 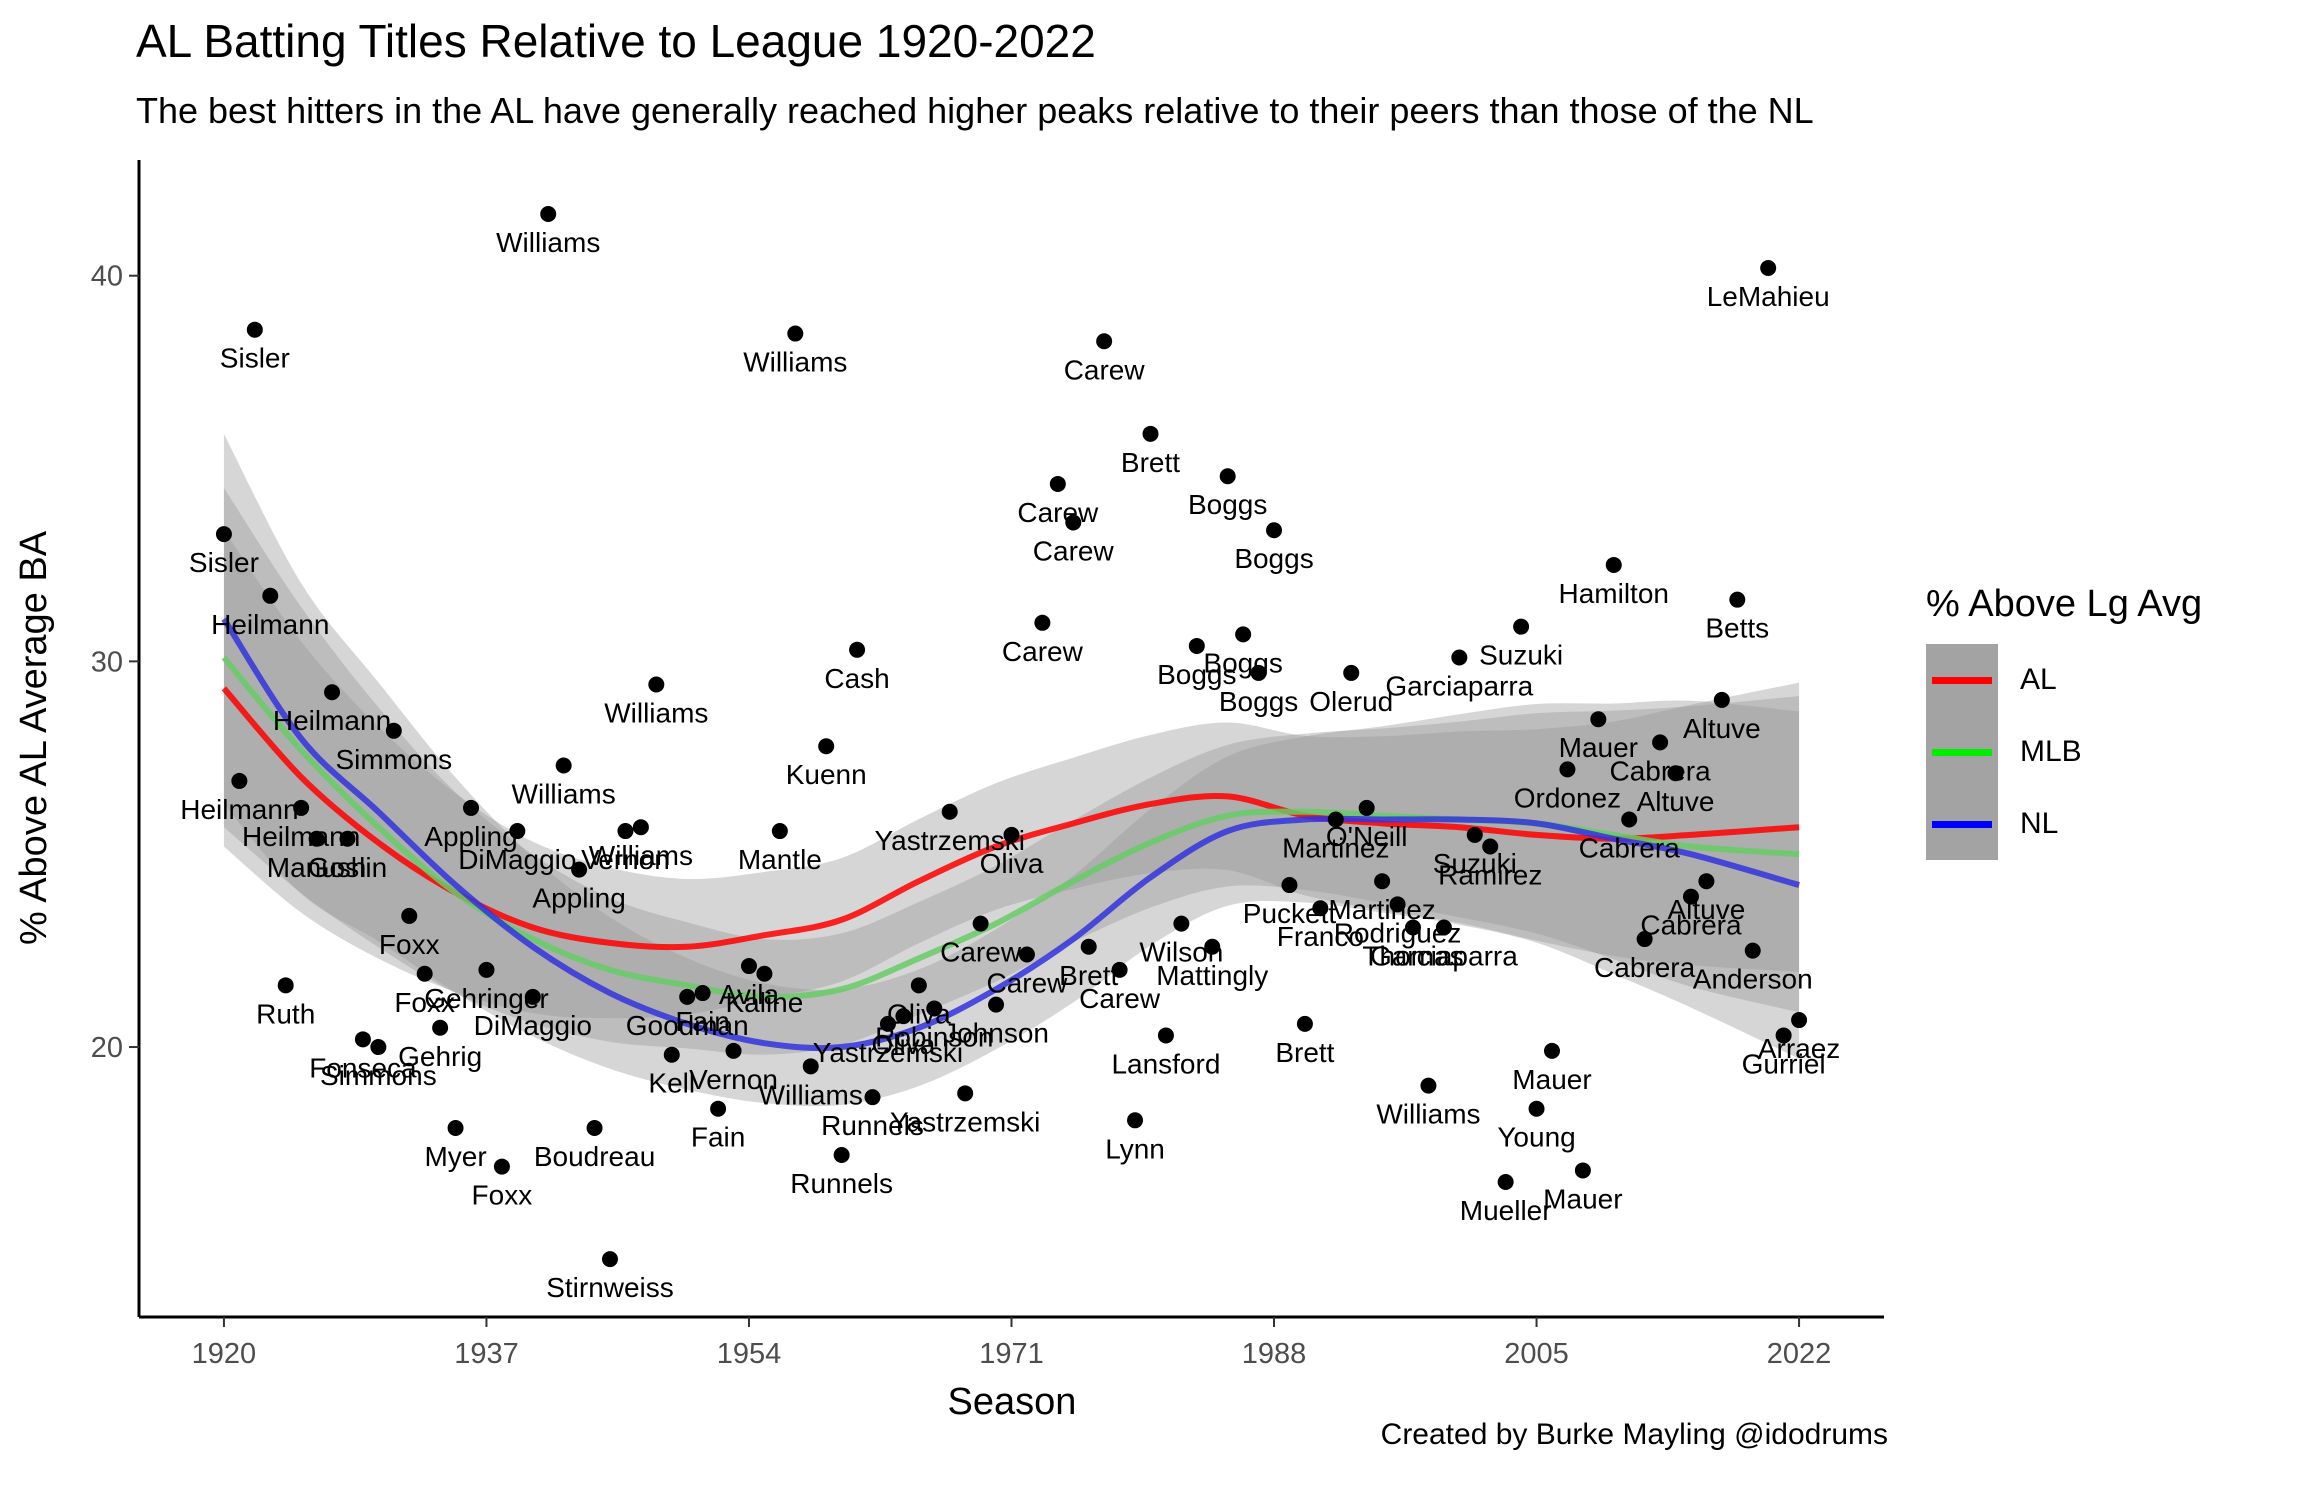 What do you see at coordinates (934, 1036) in the screenshot?
I see `point-label: Robinson` at bounding box center [934, 1036].